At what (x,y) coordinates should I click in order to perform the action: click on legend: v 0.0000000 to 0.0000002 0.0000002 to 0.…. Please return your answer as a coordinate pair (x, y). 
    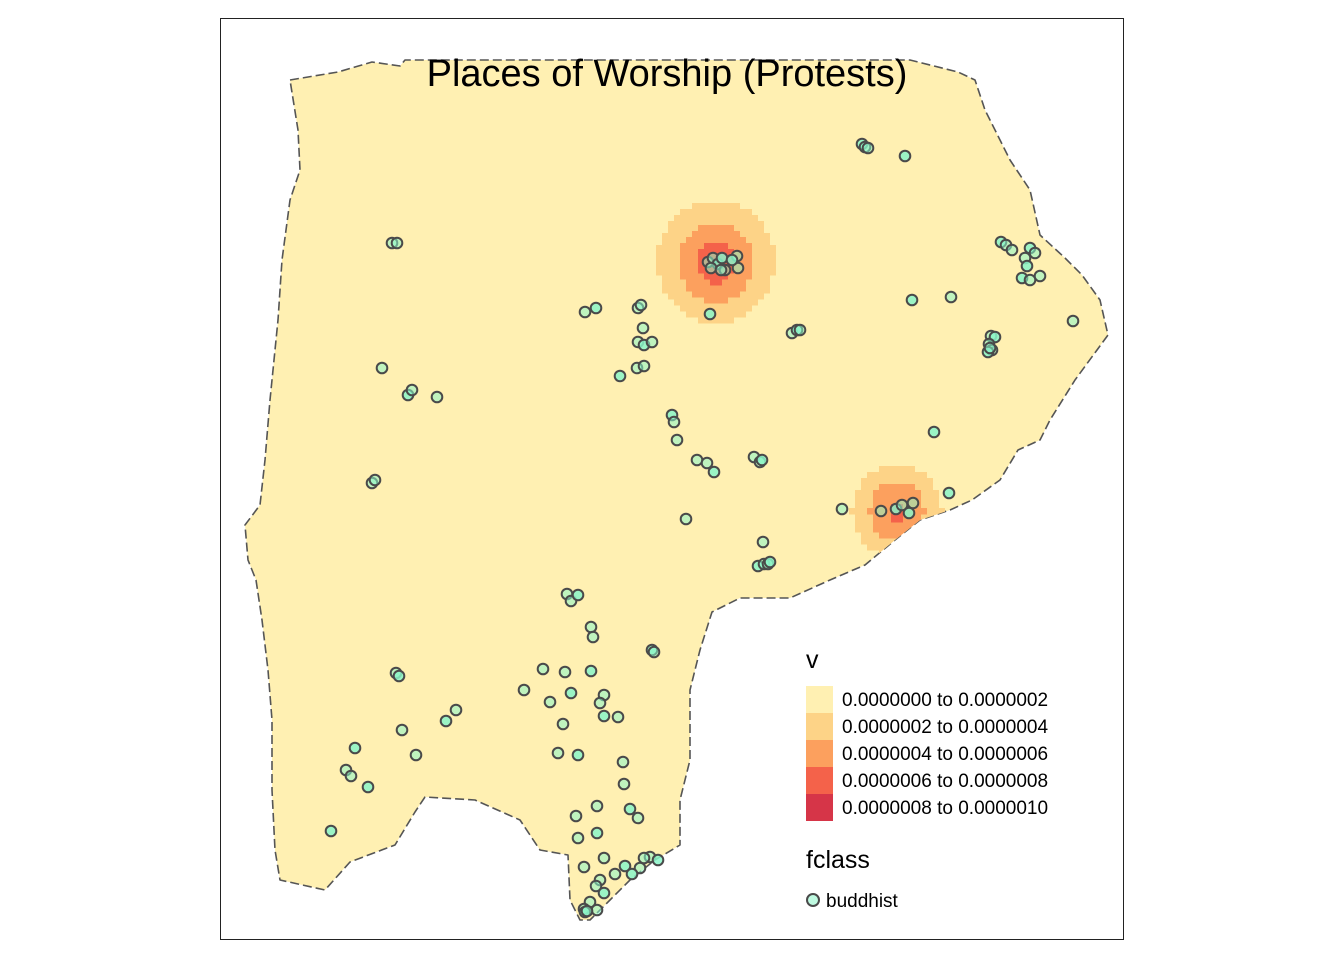
    Looking at the image, I should click on (927, 779).